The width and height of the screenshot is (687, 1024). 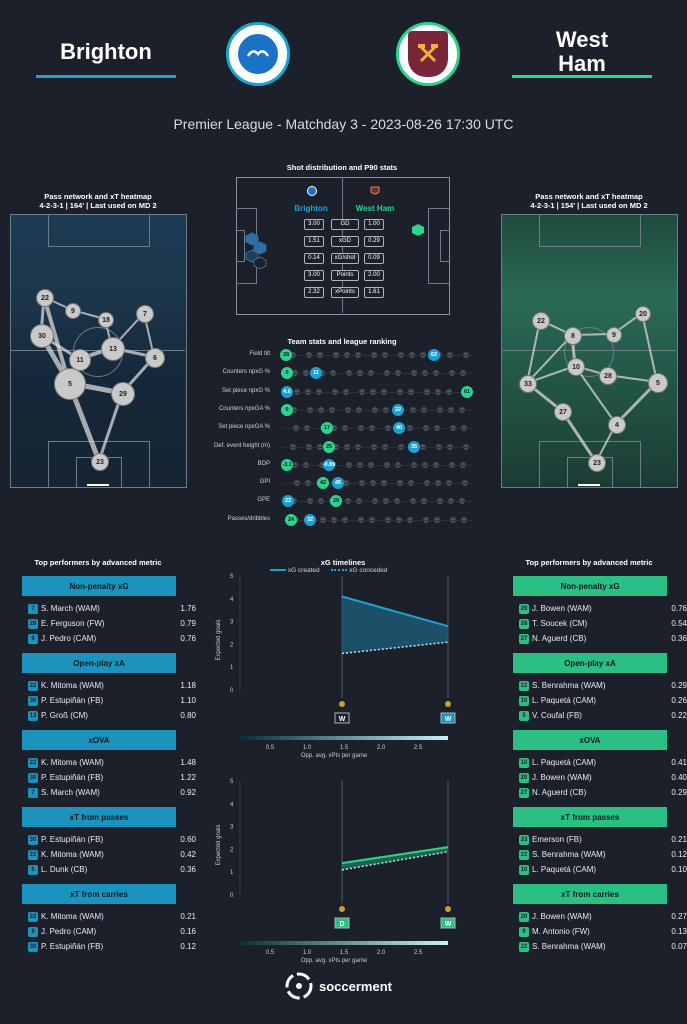 I want to click on xg-created-line, so click(x=395, y=855).